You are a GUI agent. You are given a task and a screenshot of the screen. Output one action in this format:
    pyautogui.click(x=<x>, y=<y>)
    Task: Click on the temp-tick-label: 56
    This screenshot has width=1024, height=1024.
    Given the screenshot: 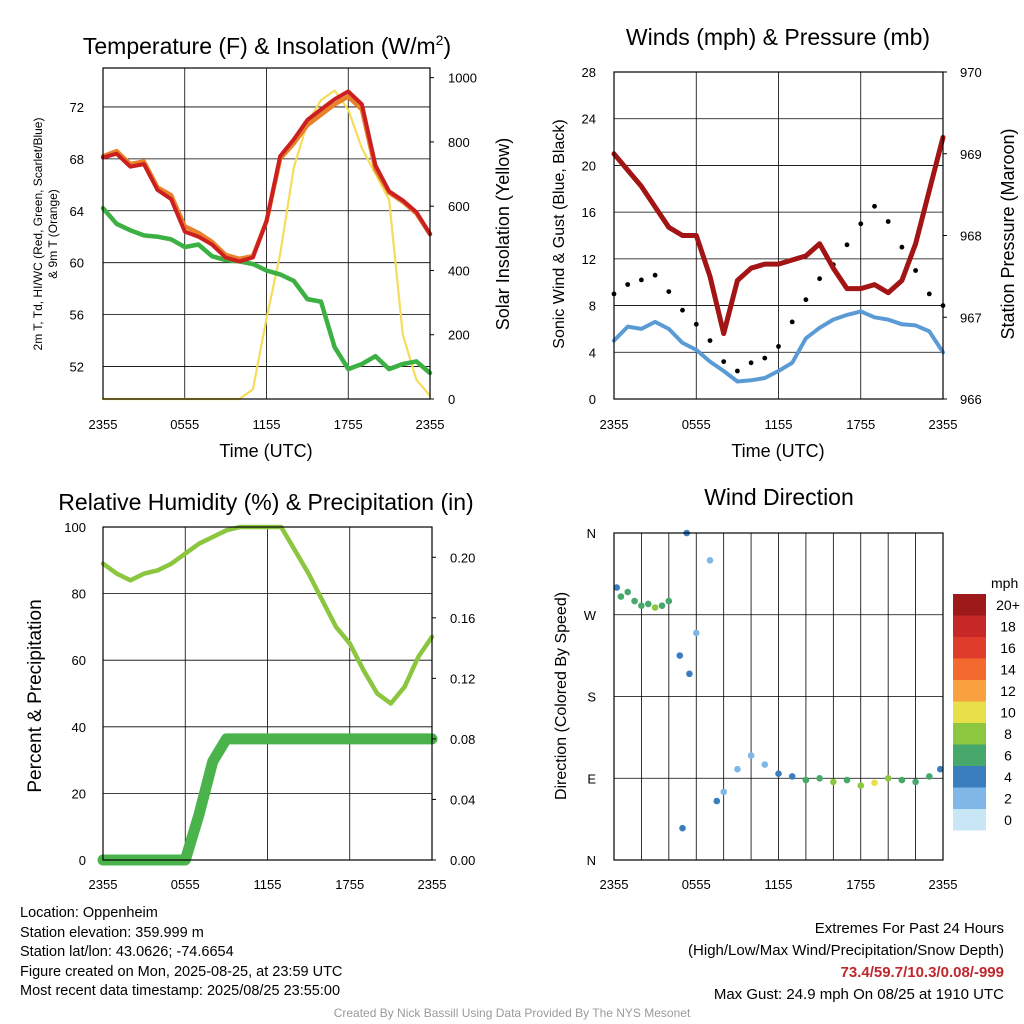 What is the action you would take?
    pyautogui.click(x=77, y=315)
    